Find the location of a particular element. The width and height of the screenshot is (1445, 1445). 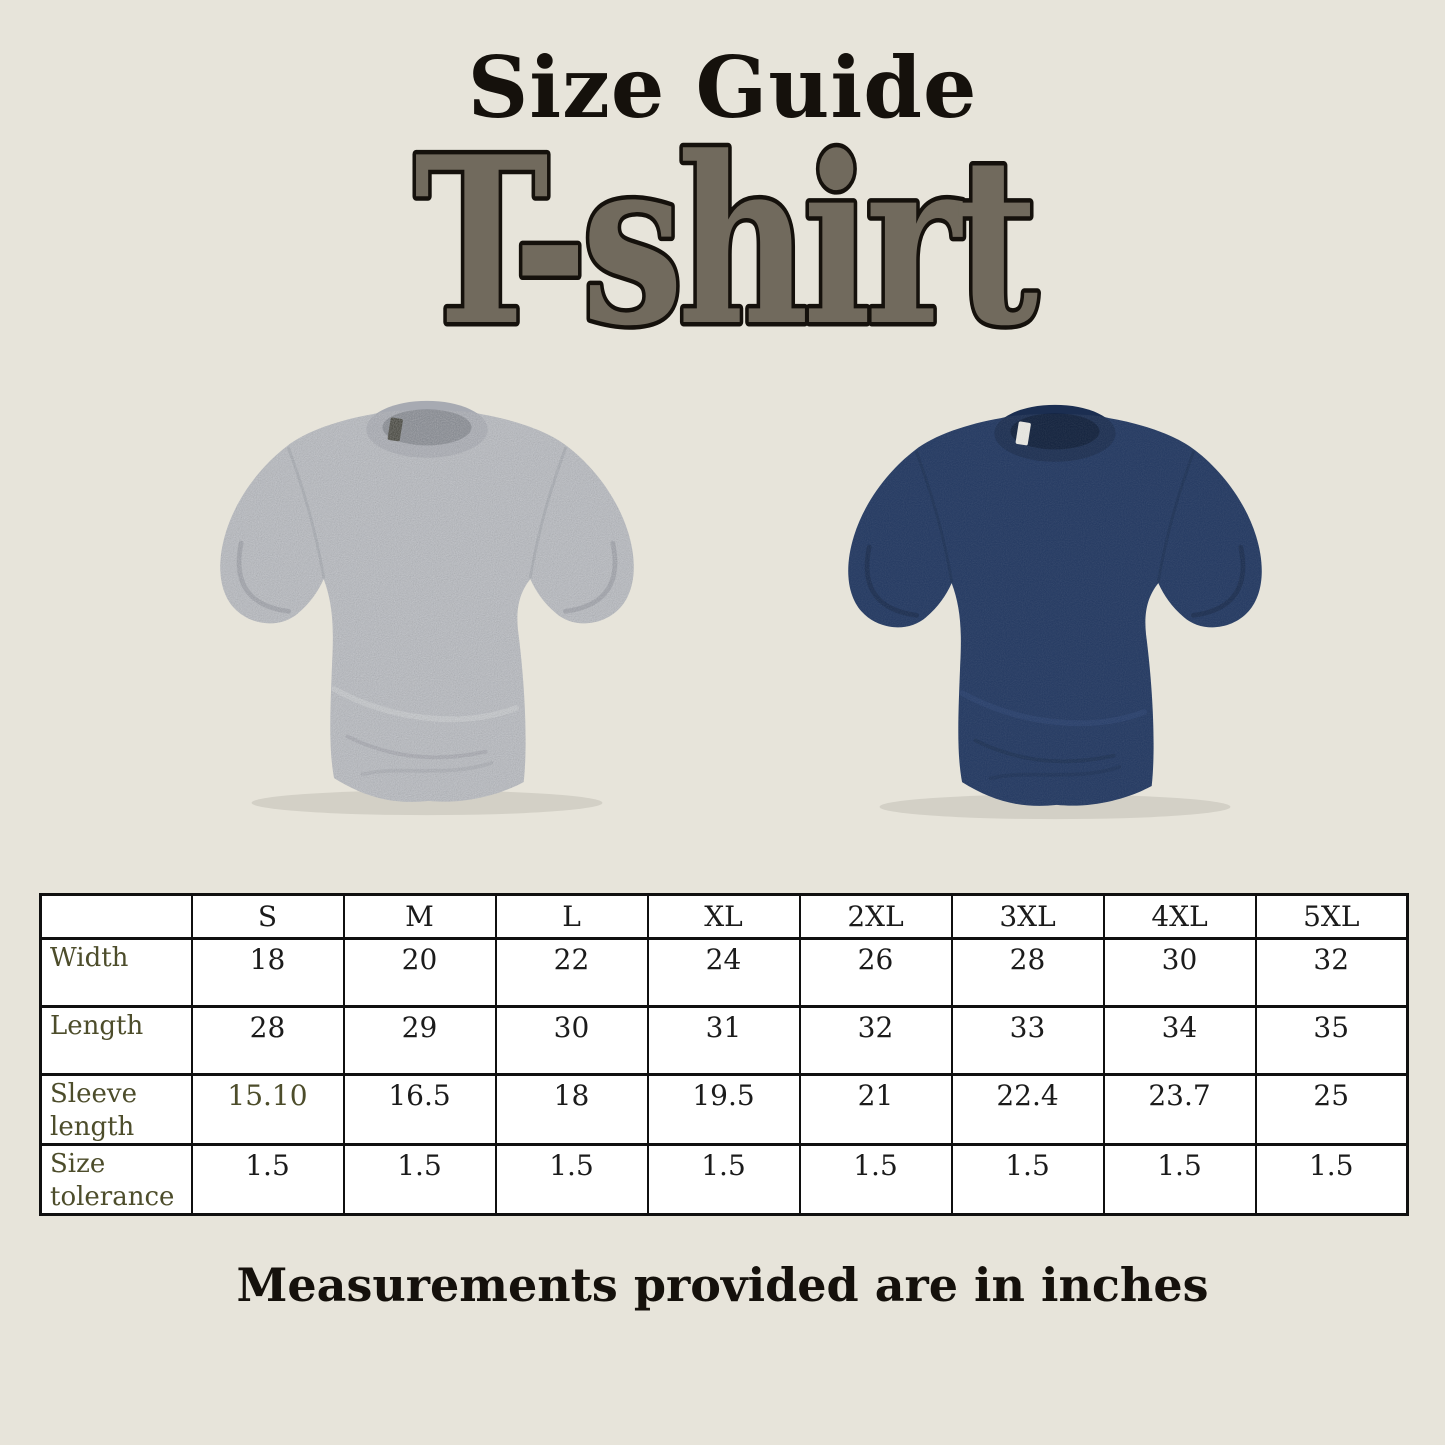

value-cell: 29 is located at coordinates (419, 1040).